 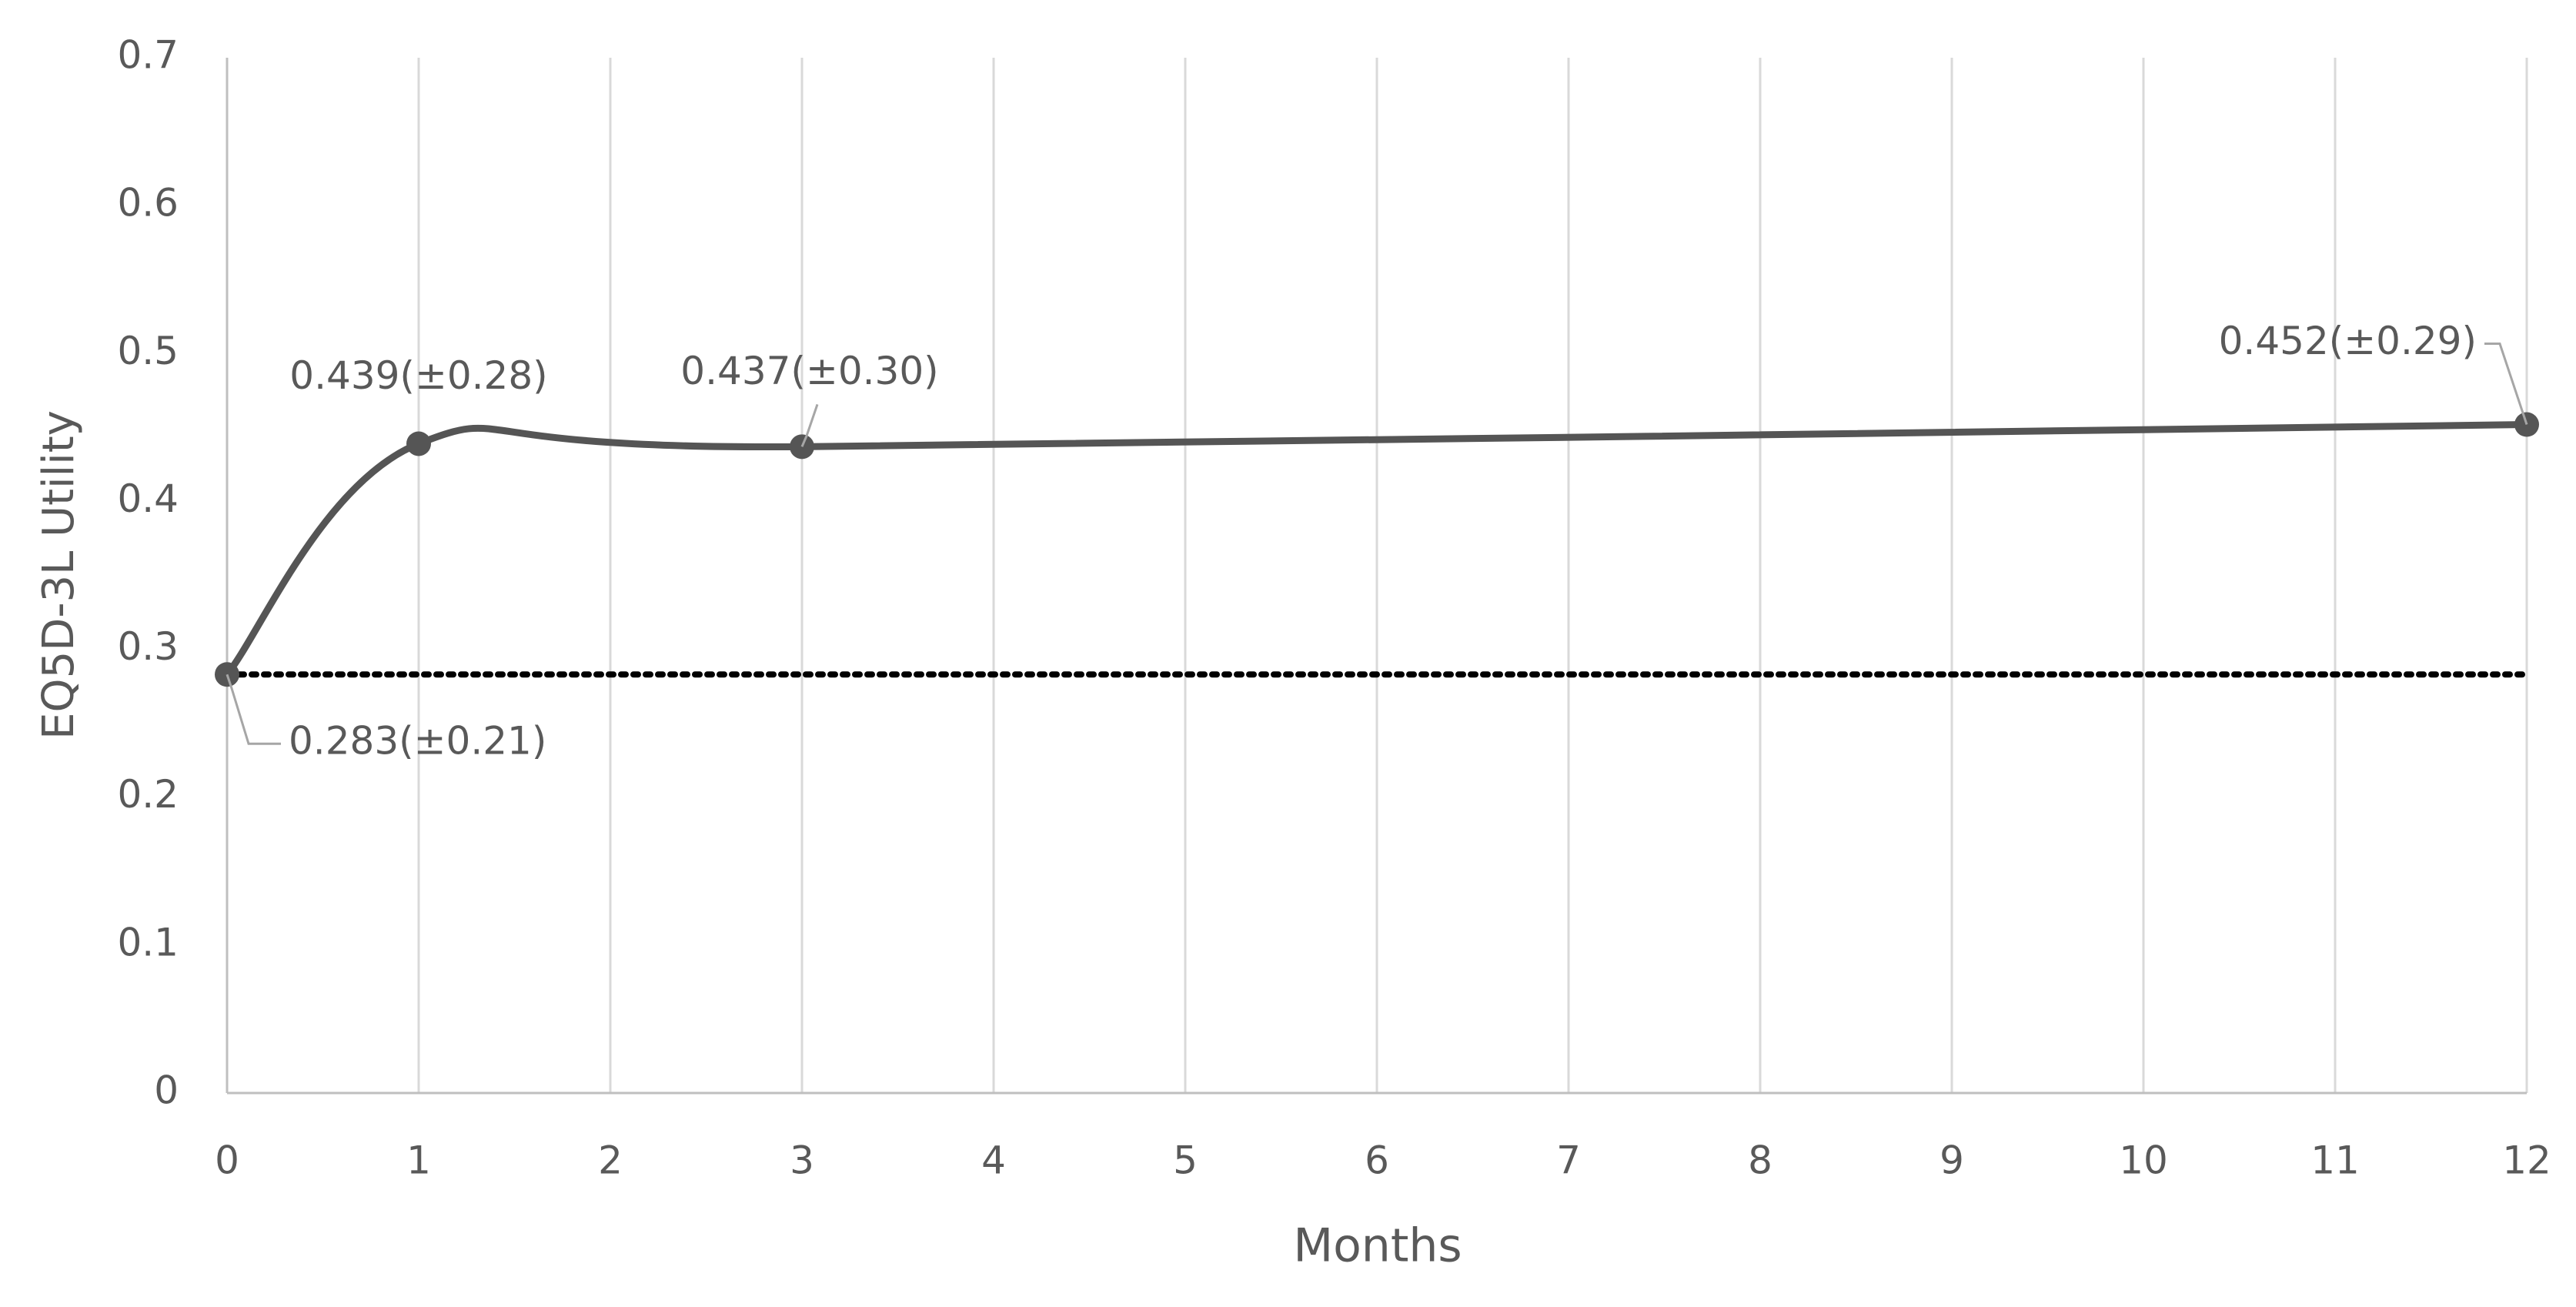 What do you see at coordinates (148, 203) in the screenshot?
I see `y-tick-label: 0.6` at bounding box center [148, 203].